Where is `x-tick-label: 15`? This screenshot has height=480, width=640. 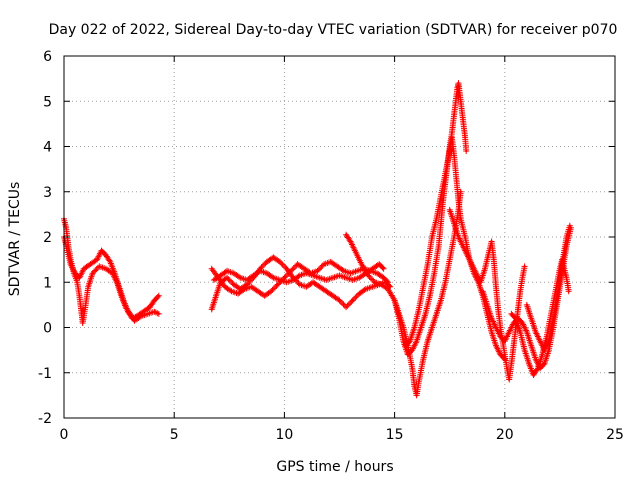 x-tick-label: 15 is located at coordinates (395, 435).